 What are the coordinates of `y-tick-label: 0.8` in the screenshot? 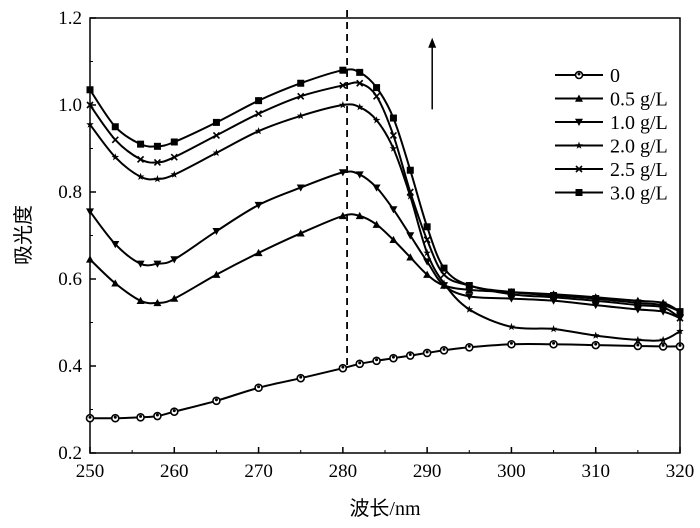 It's located at (70, 192).